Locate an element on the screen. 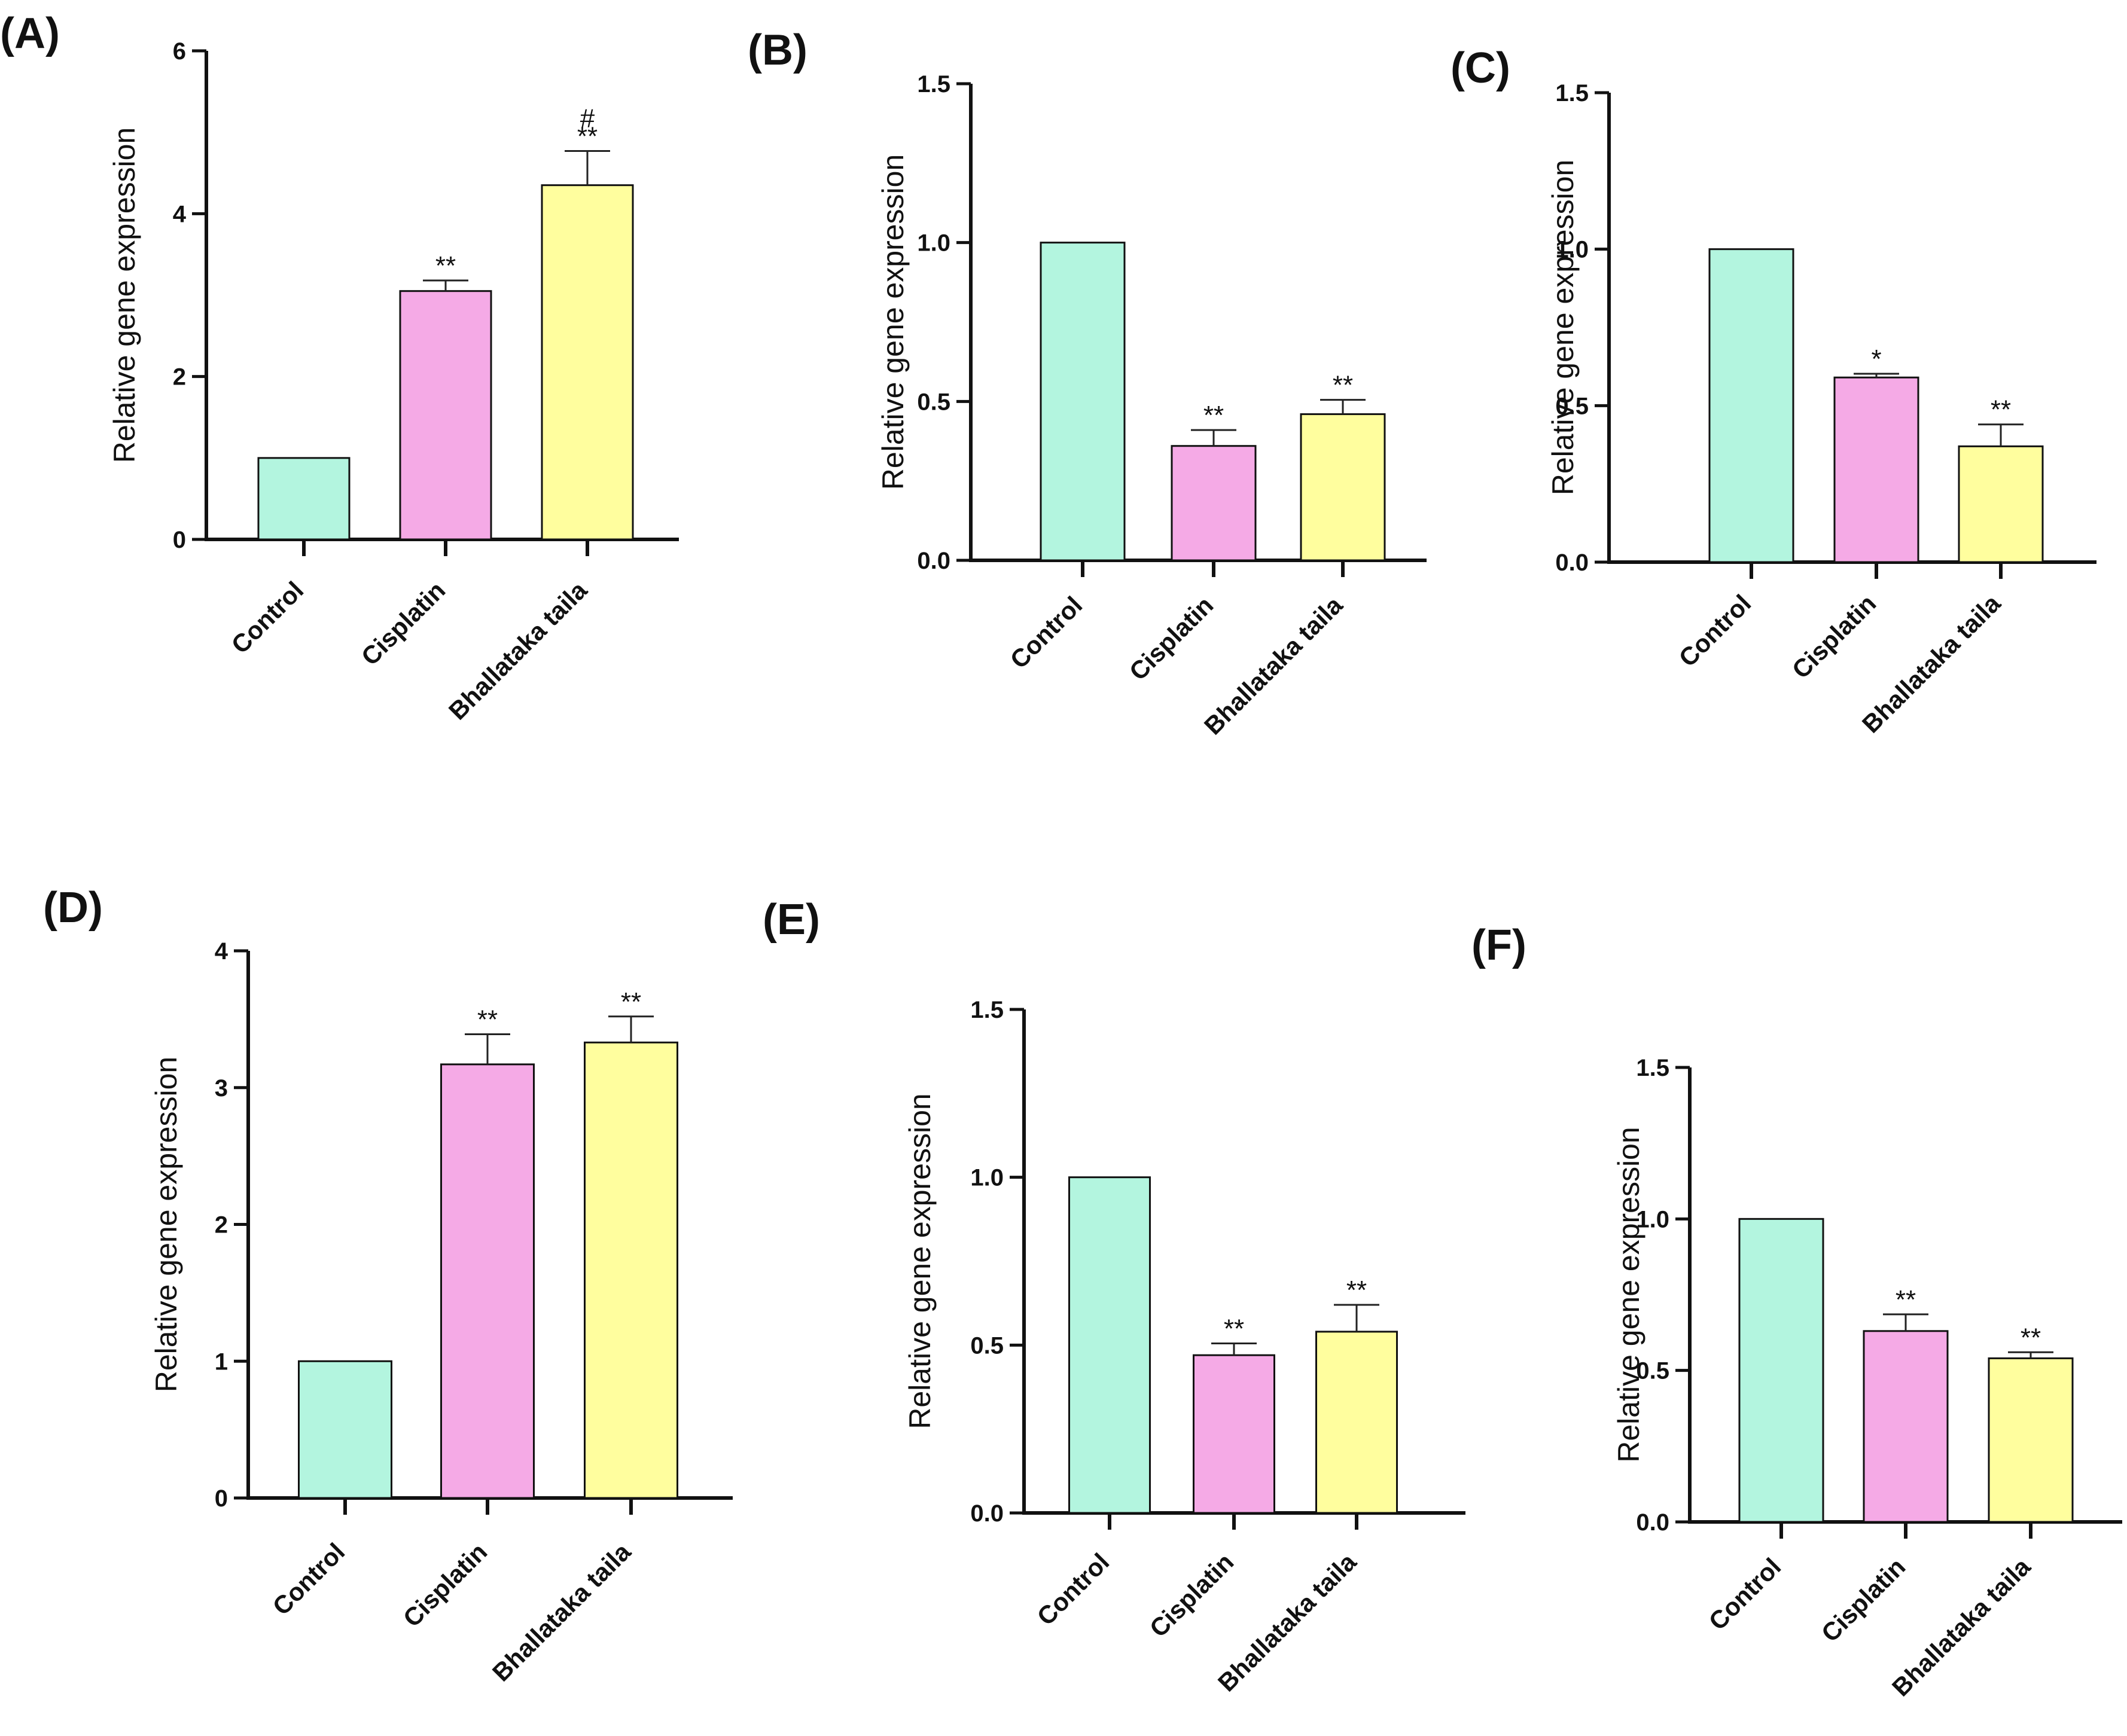 The height and width of the screenshot is (1736, 2127). panel-f-y-tick-label: 1.0 is located at coordinates (1652, 1219).